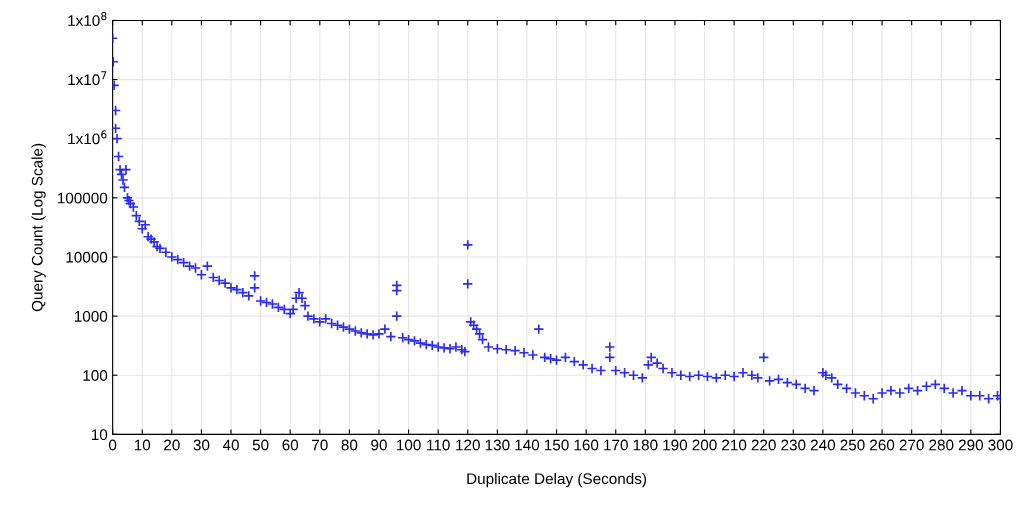 This screenshot has height=511, width=1024. Describe the element at coordinates (911, 445) in the screenshot. I see `x-tick-label: 270` at that location.